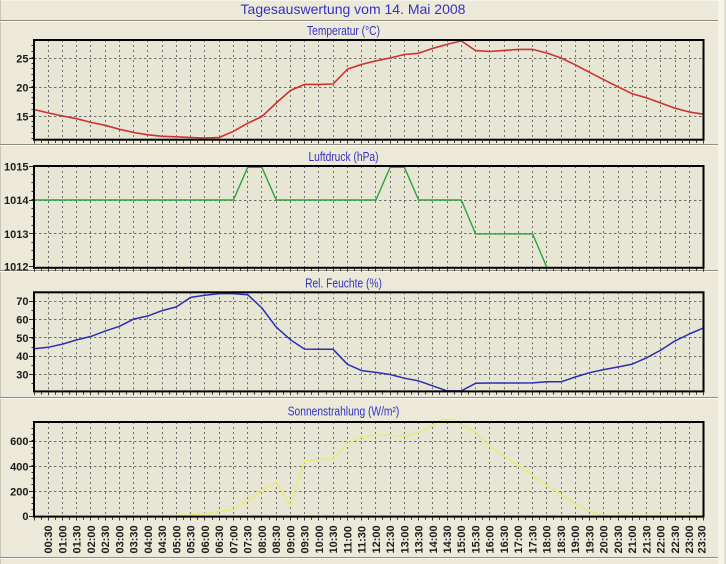 Image resolution: width=726 pixels, height=564 pixels. Describe the element at coordinates (22, 88) in the screenshot. I see `svg-text: 20` at that location.